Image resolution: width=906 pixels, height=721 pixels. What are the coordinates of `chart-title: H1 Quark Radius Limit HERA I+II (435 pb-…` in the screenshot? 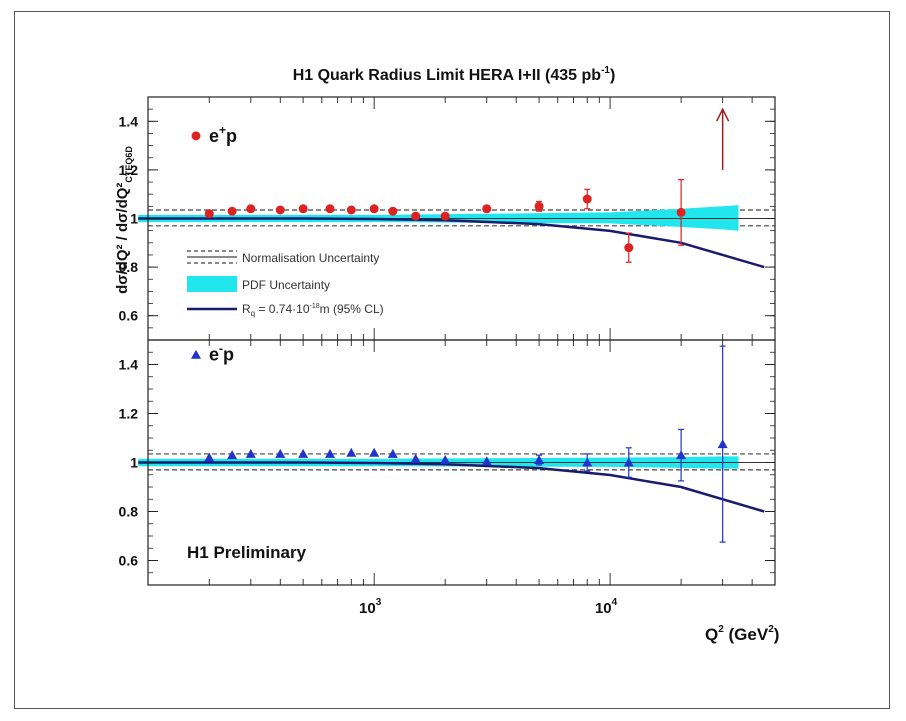 It's located at (454, 74).